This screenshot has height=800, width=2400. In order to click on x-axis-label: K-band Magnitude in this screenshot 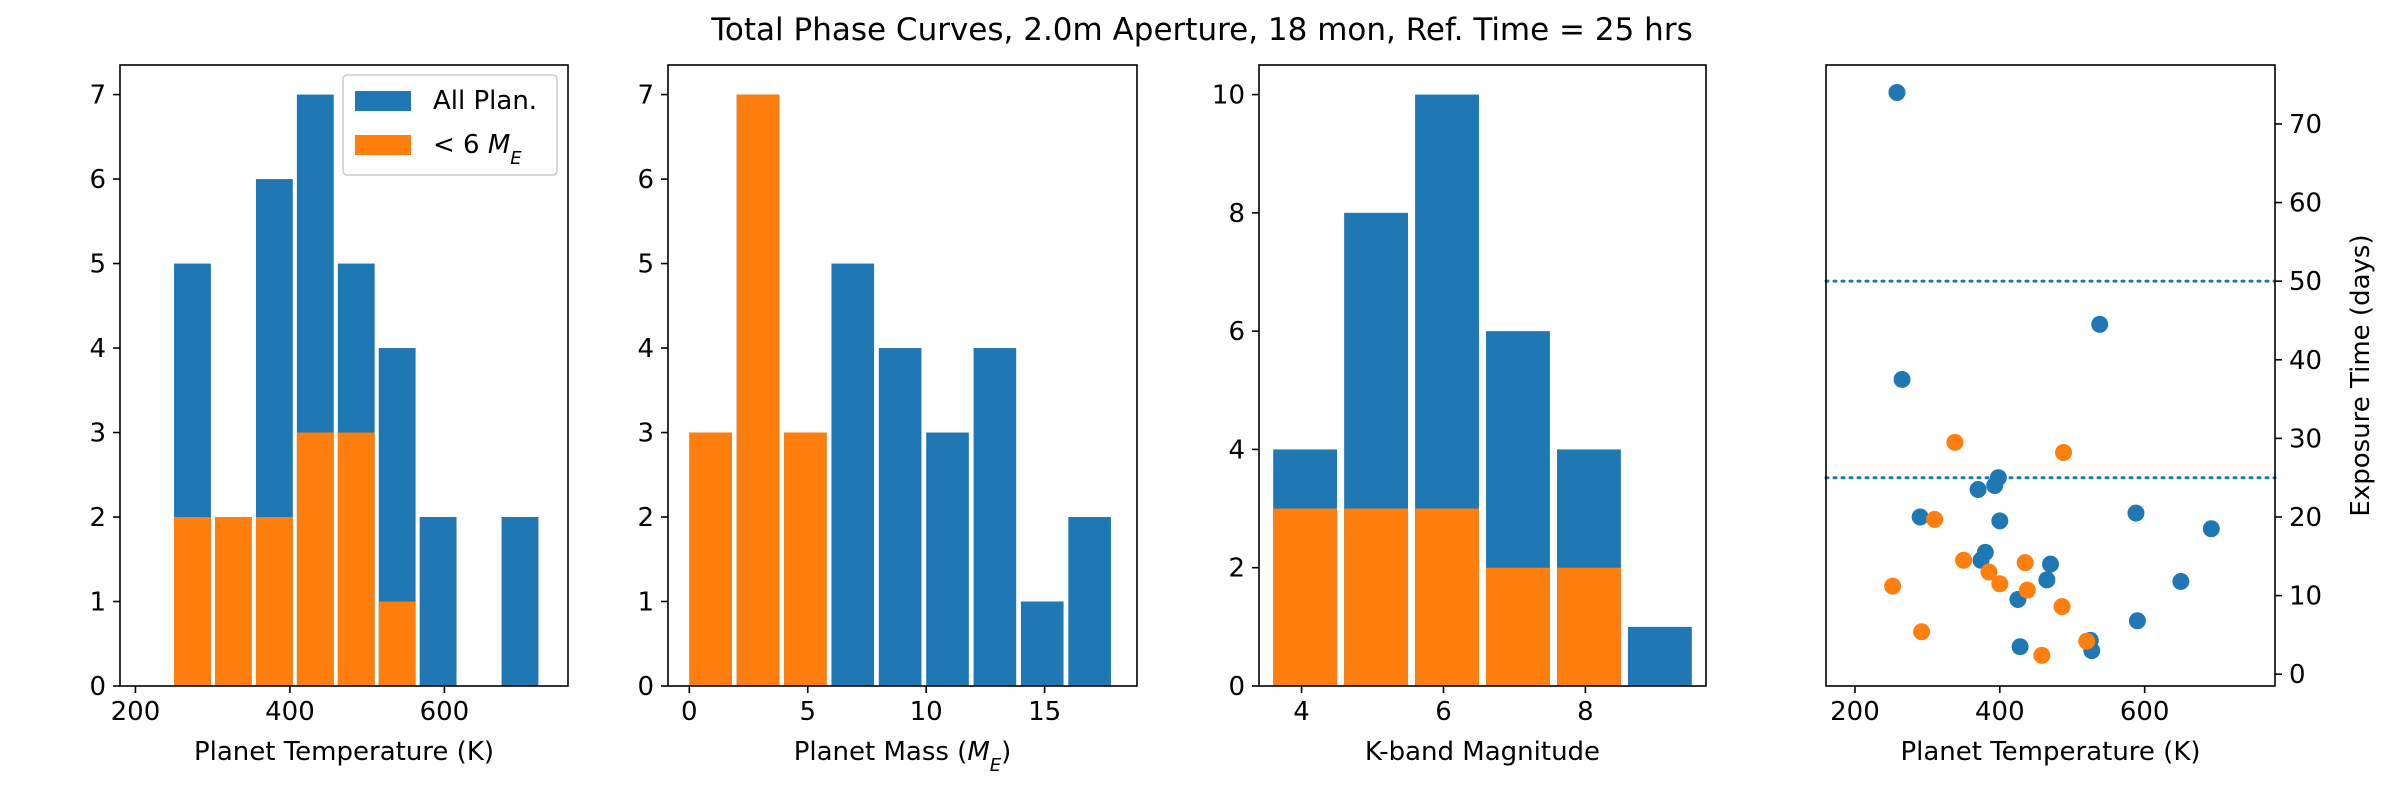, I will do `click(1482, 752)`.